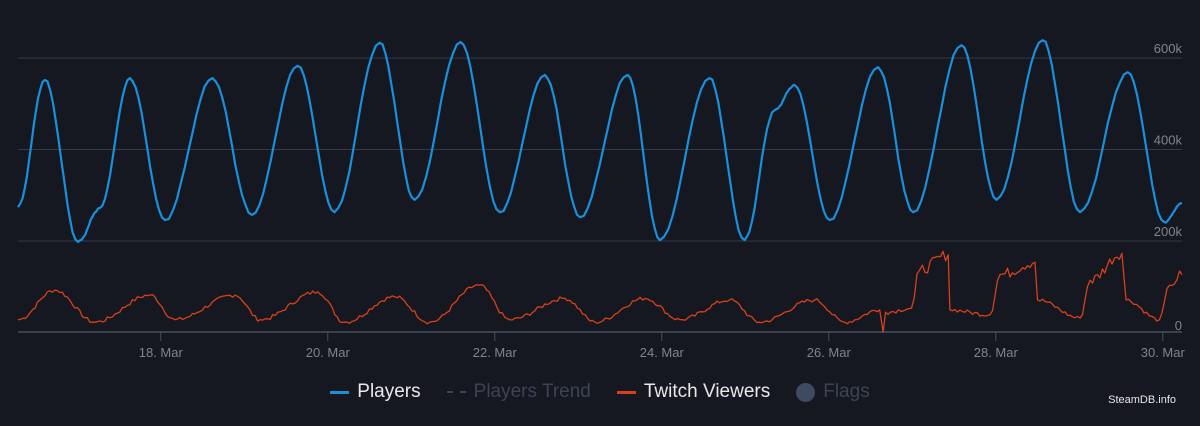  What do you see at coordinates (328, 352) in the screenshot?
I see `x-tick-label: 20. Mar` at bounding box center [328, 352].